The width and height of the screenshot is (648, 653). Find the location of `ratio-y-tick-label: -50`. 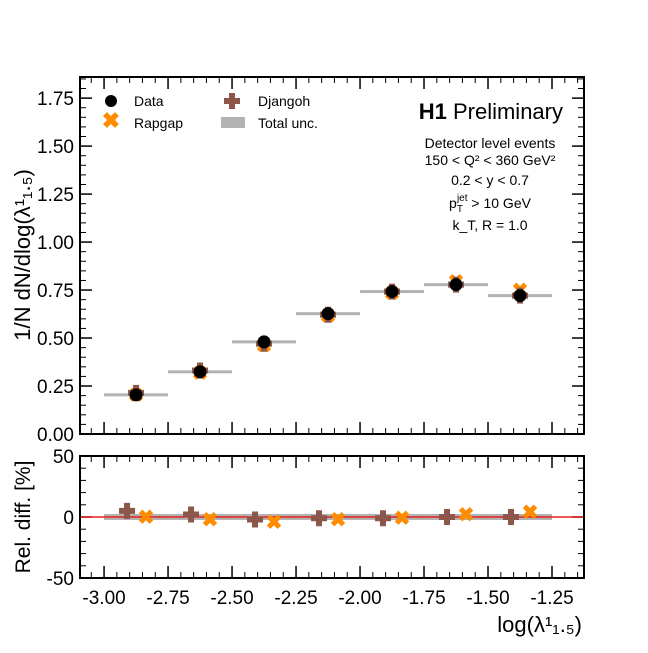

ratio-y-tick-label: -50 is located at coordinates (60, 579).